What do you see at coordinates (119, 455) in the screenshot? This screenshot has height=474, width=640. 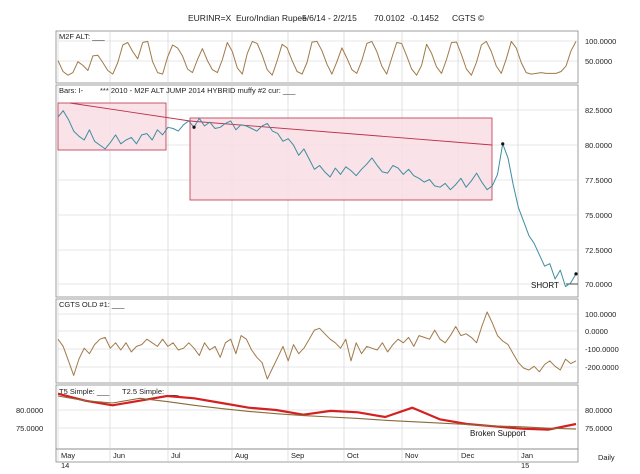 I see `x-tick-label: Jun` at bounding box center [119, 455].